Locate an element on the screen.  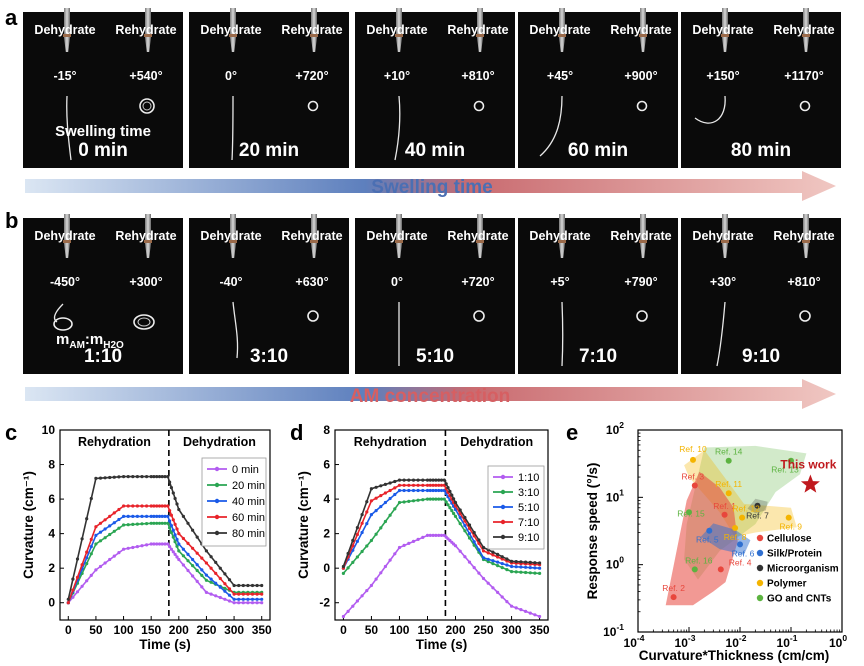
swelling-time-label: 40 min is located at coordinates (435, 150).